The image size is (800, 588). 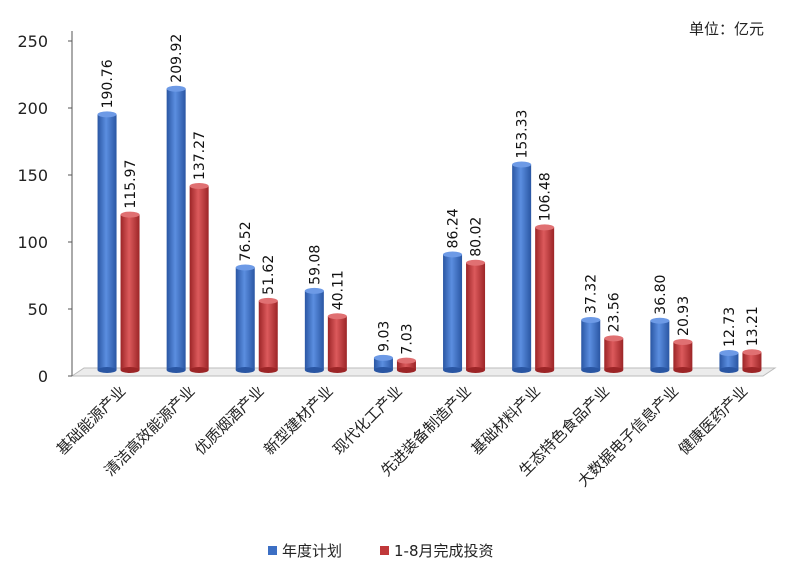 What do you see at coordinates (338, 290) in the screenshot?
I see `value-label-done: 40.11` at bounding box center [338, 290].